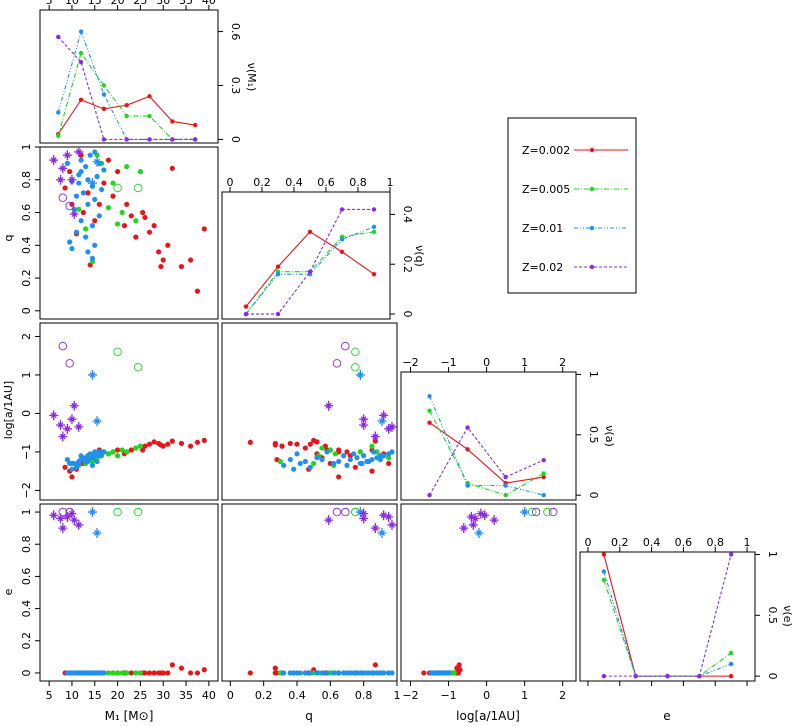  Describe the element at coordinates (49, 3) in the screenshot. I see `x-tick-label: 5` at that location.